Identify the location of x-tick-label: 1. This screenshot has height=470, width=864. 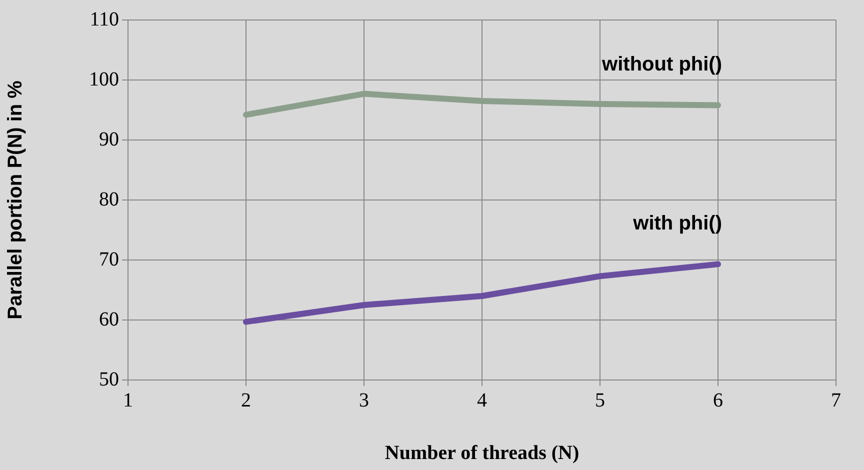
(128, 400).